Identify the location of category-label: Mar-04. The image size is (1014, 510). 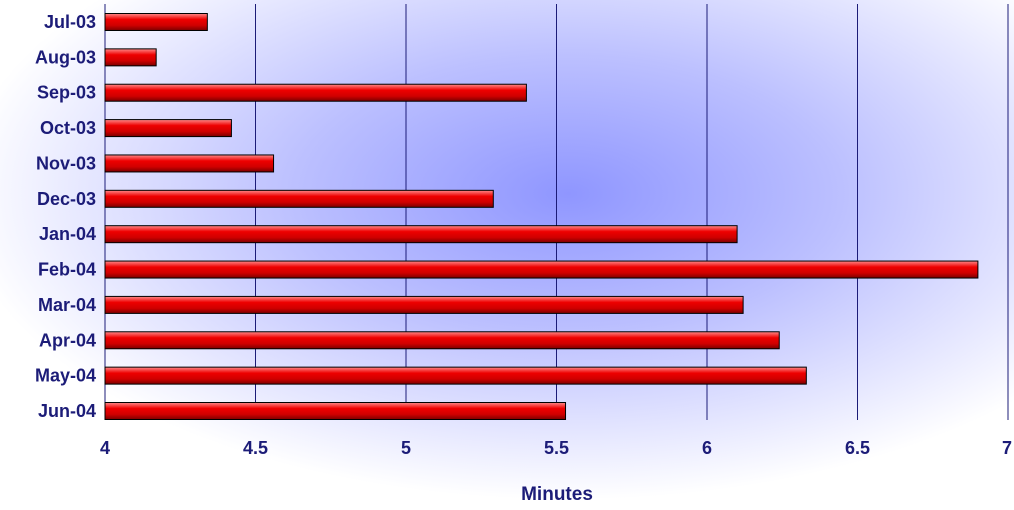
(67, 305).